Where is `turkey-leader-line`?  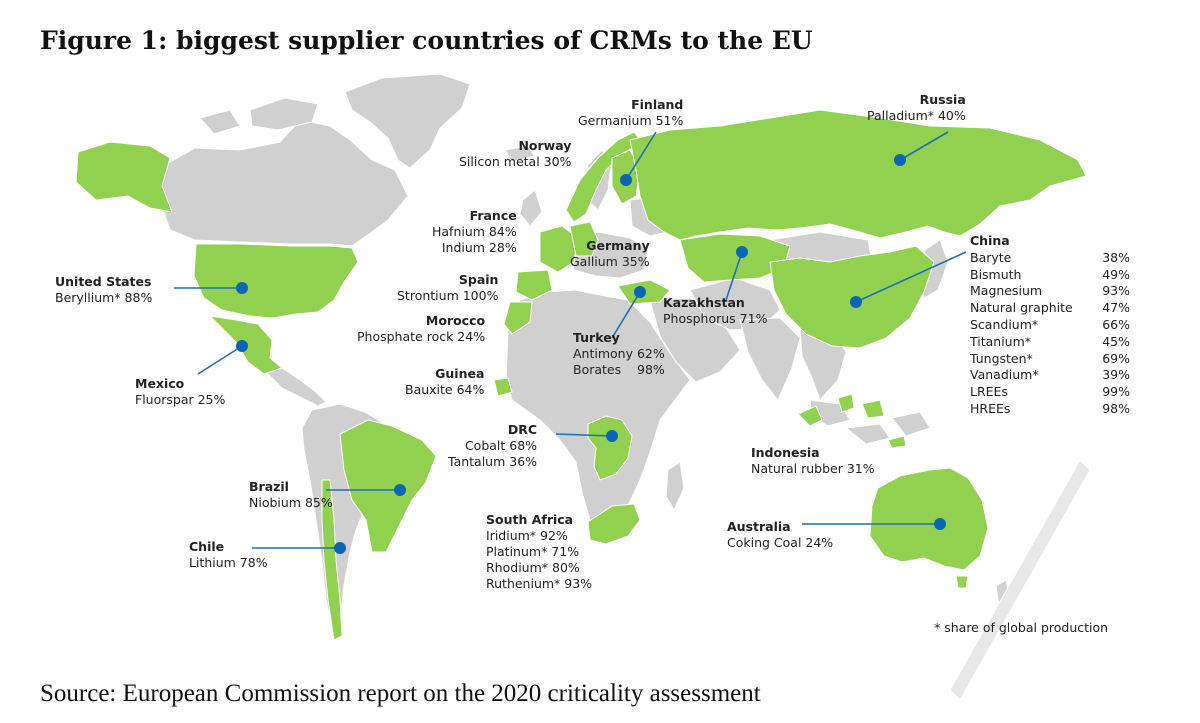 turkey-leader-line is located at coordinates (626, 315).